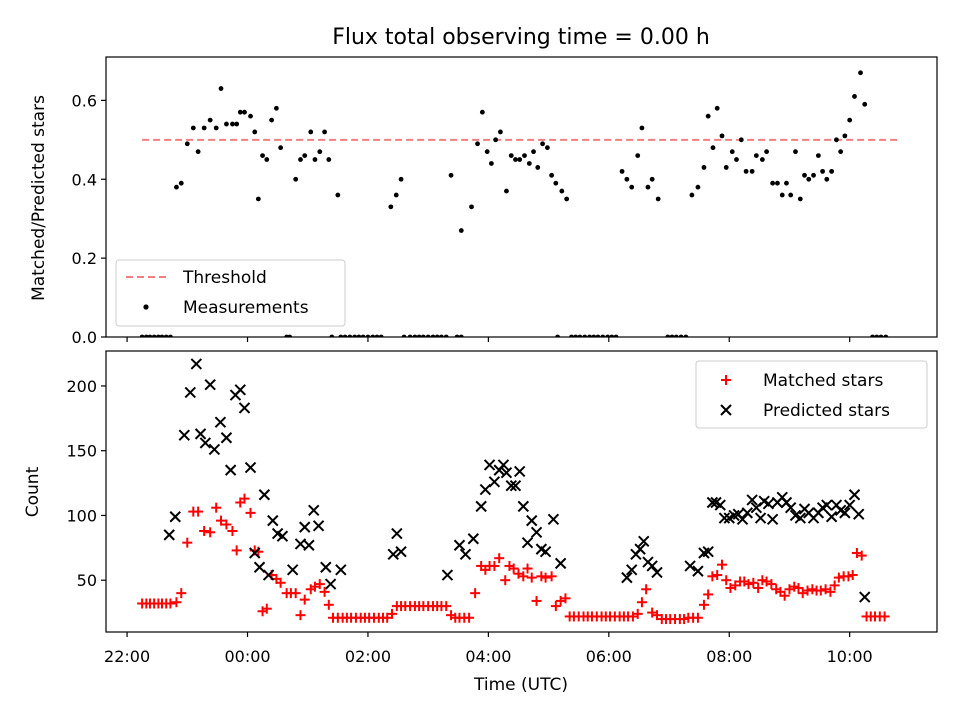  What do you see at coordinates (84, 258) in the screenshot?
I see `top-y-tick-label: 0.2` at bounding box center [84, 258].